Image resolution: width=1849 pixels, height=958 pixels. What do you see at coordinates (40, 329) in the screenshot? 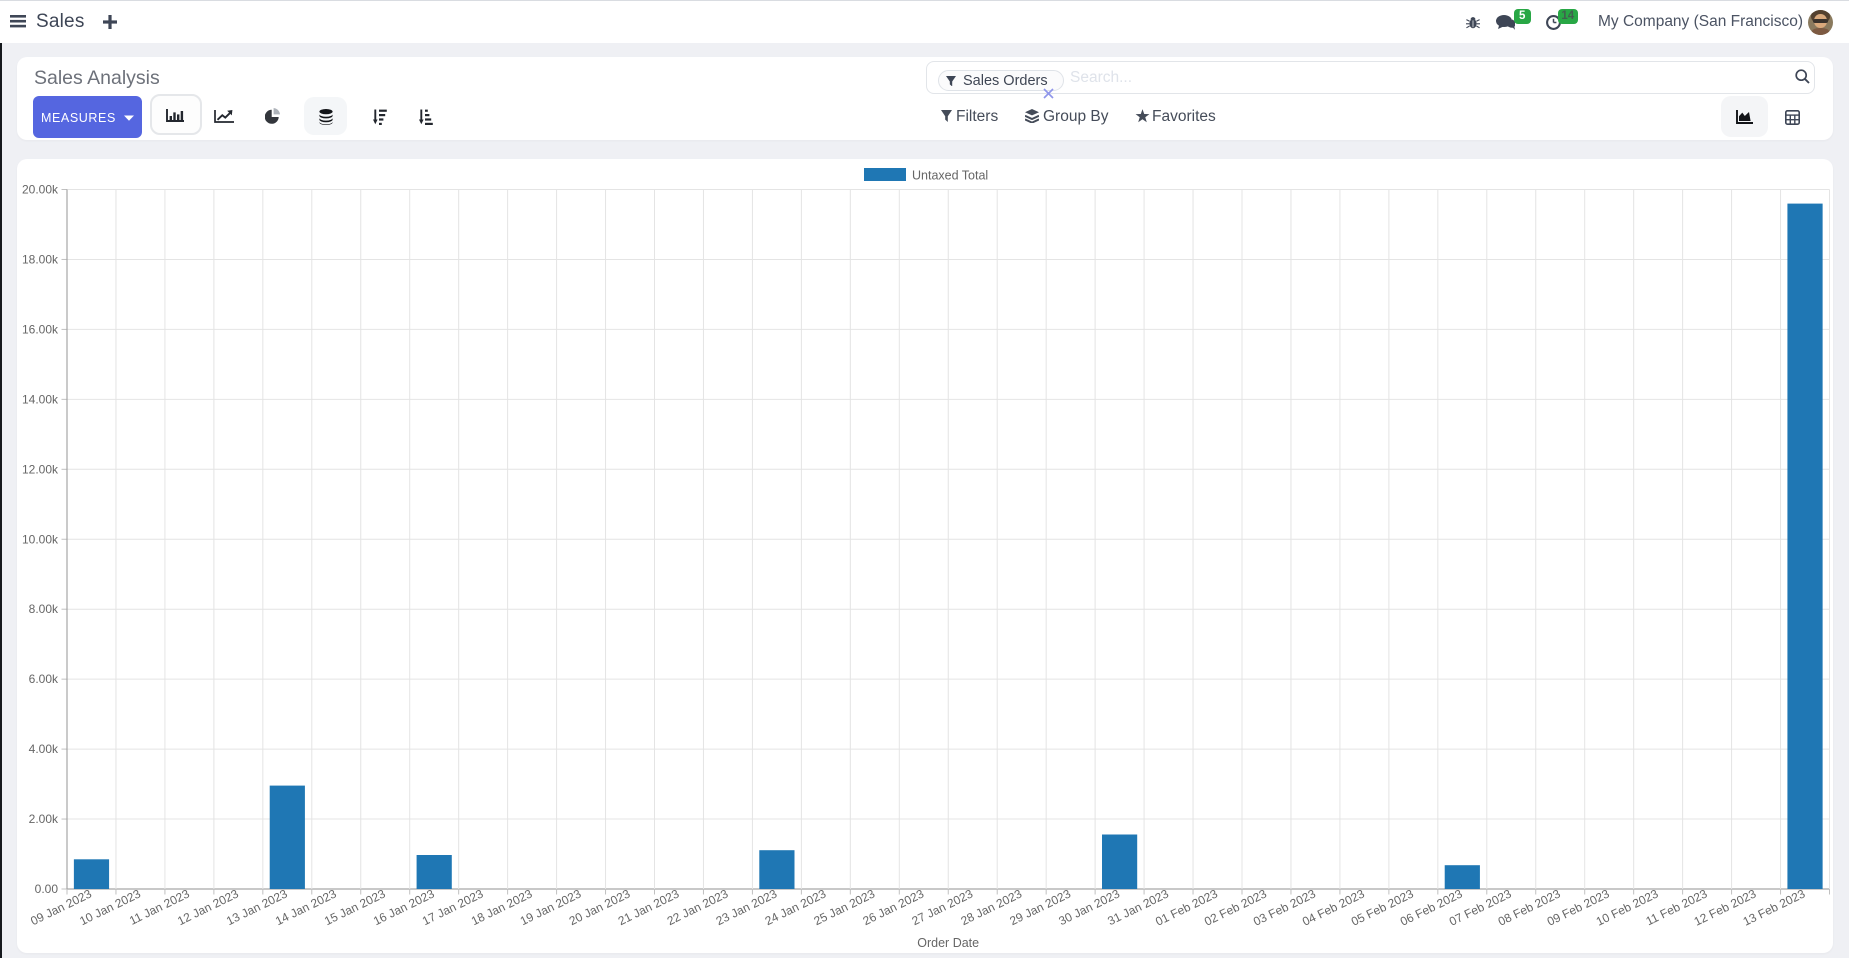
I see `svg-text: 16.00k` at bounding box center [40, 329].